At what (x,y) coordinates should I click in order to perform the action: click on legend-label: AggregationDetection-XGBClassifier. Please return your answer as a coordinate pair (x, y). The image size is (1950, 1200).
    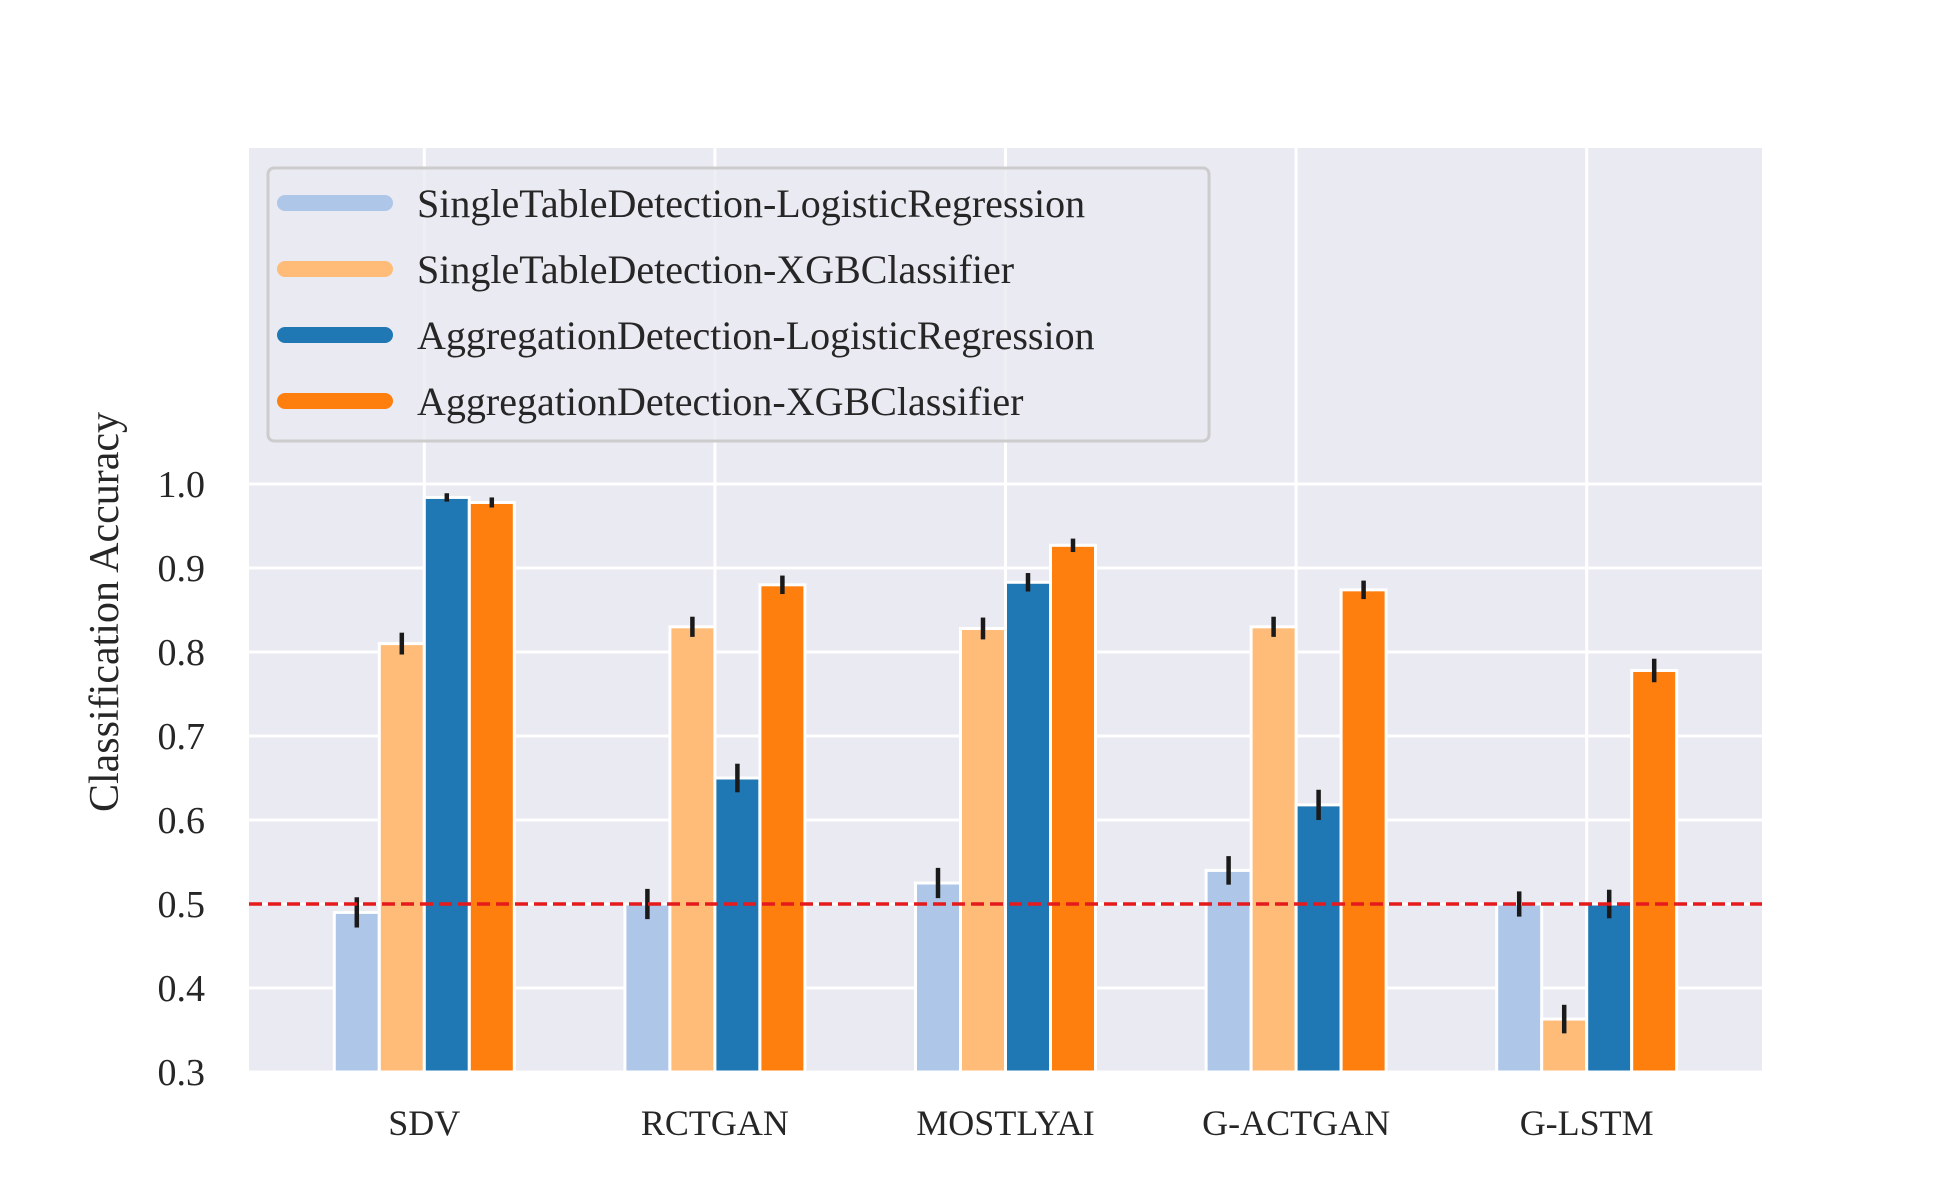
    Looking at the image, I should click on (720, 401).